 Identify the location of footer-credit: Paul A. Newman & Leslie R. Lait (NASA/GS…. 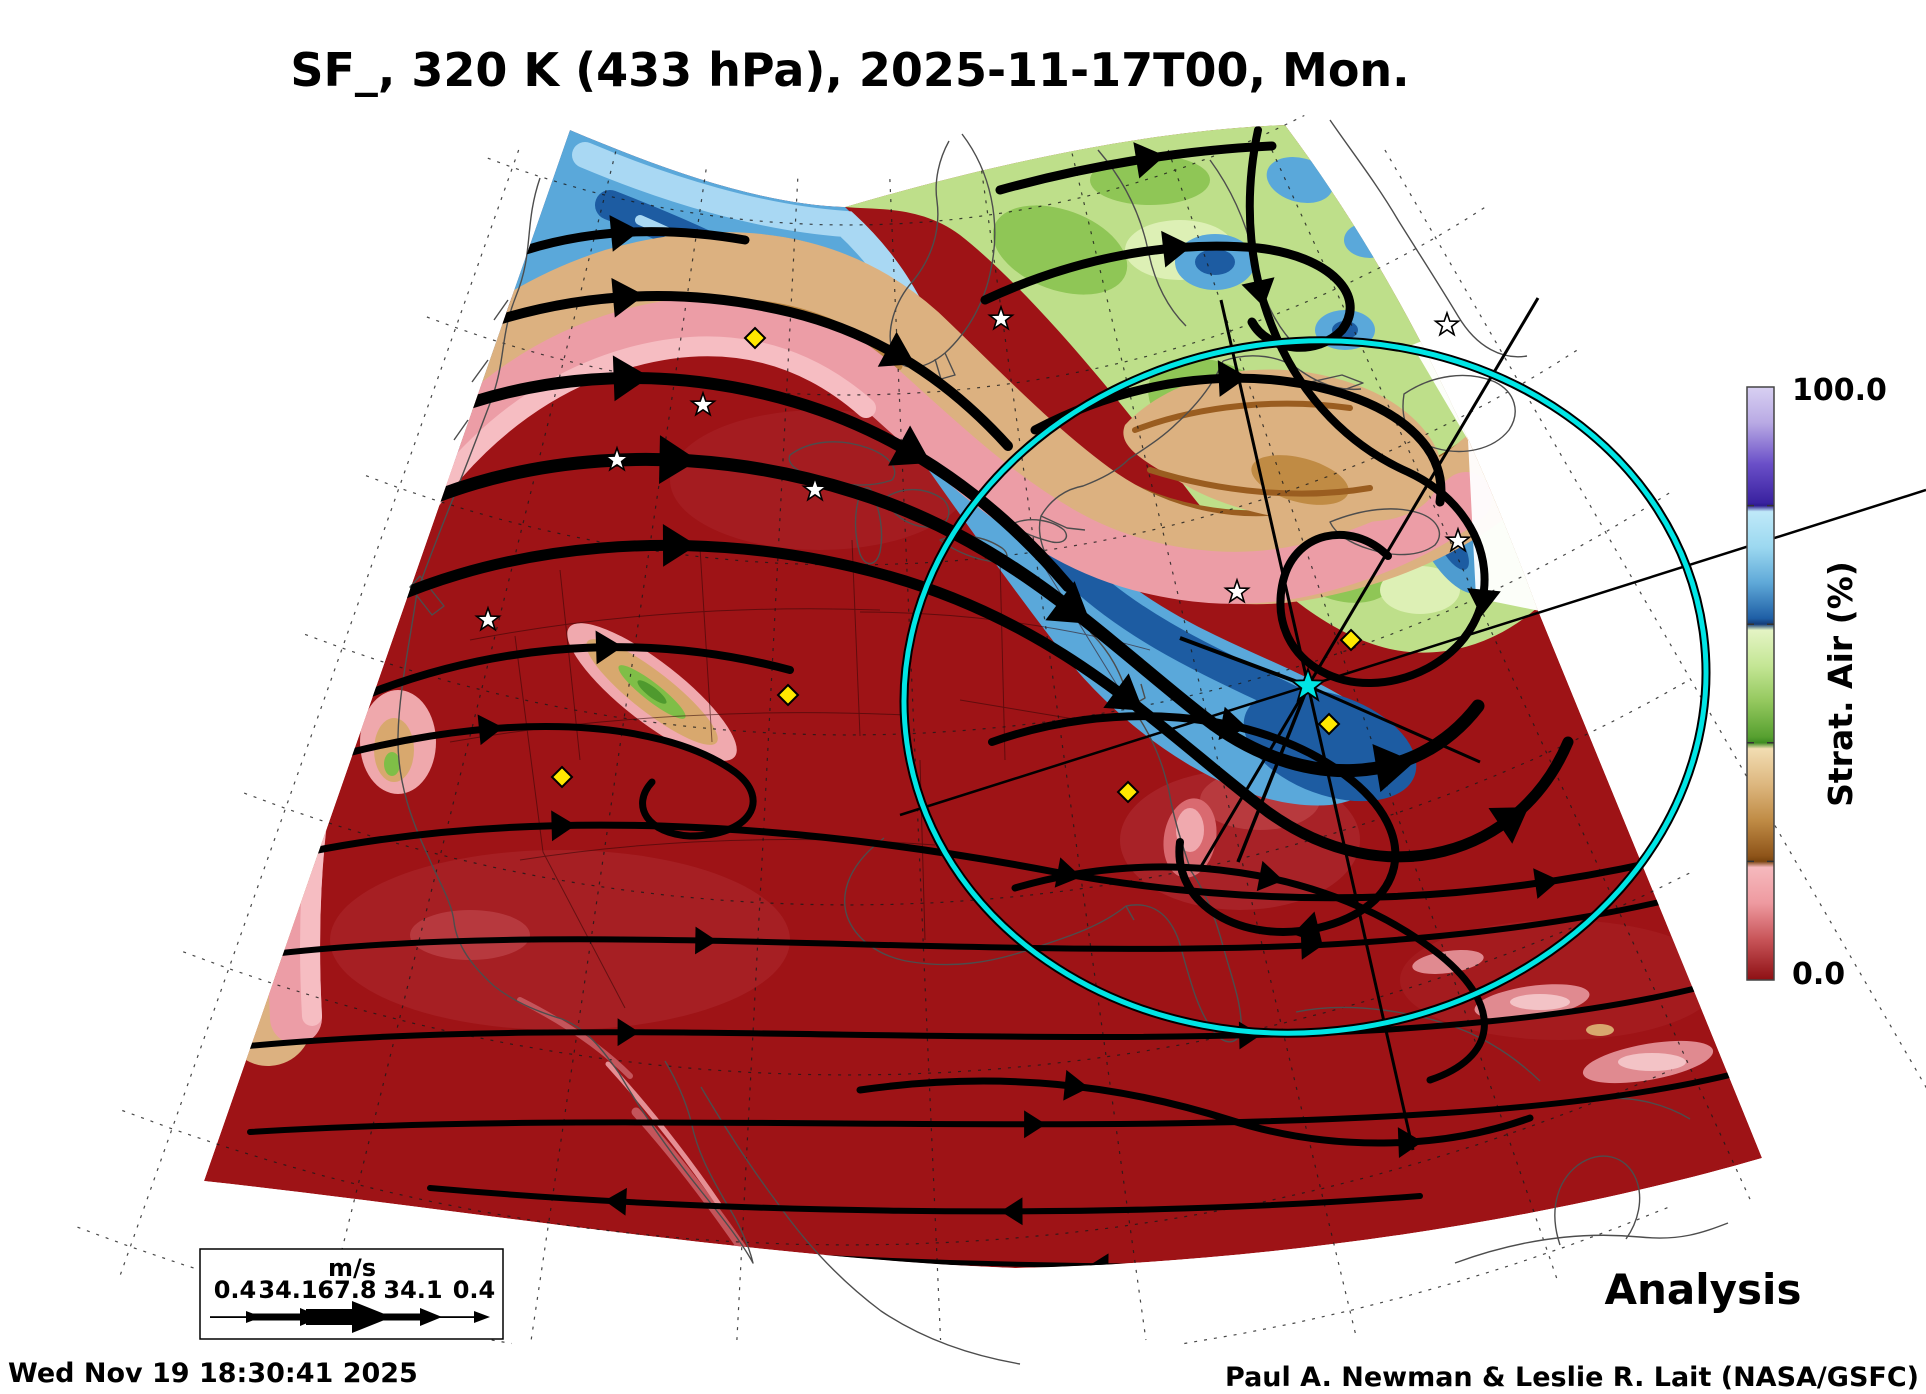
(1572, 1377).